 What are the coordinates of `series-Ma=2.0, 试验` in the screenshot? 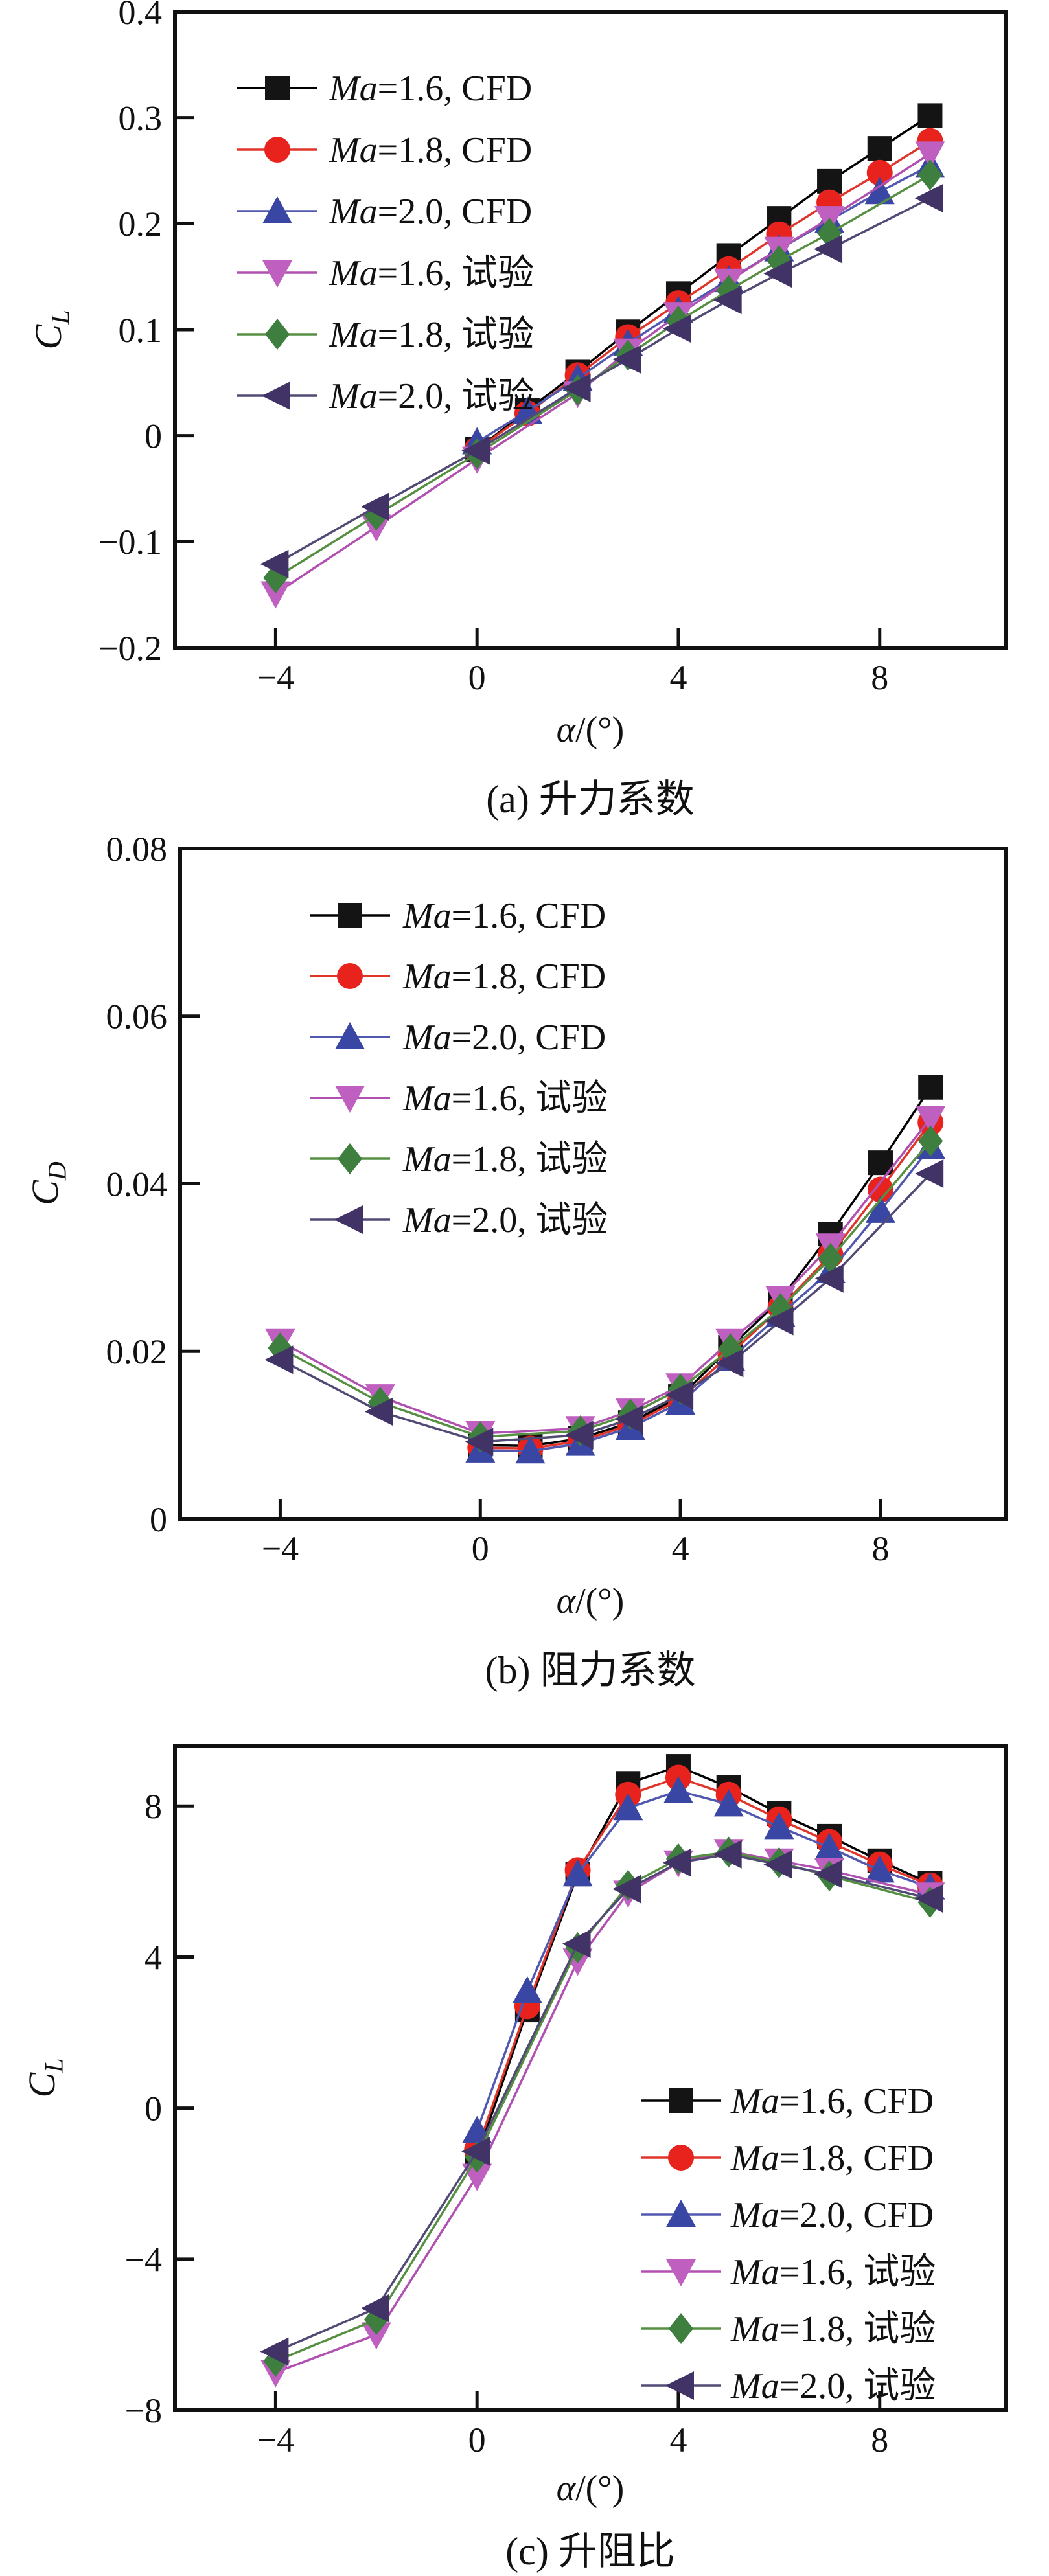 It's located at (601, 2103).